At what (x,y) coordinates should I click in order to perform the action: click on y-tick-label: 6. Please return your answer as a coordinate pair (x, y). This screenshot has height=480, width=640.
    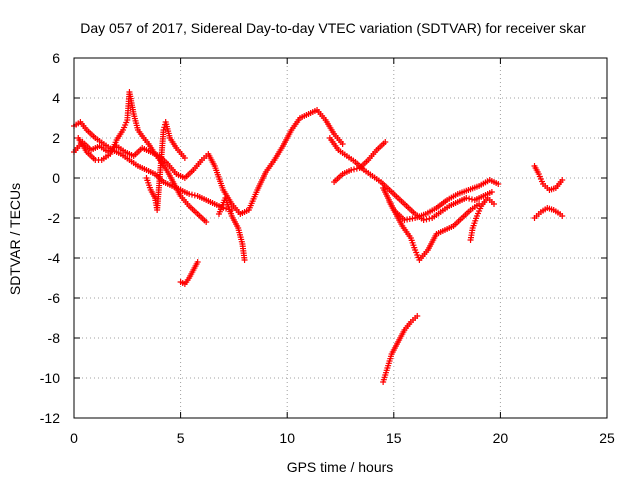
    Looking at the image, I should click on (56, 58).